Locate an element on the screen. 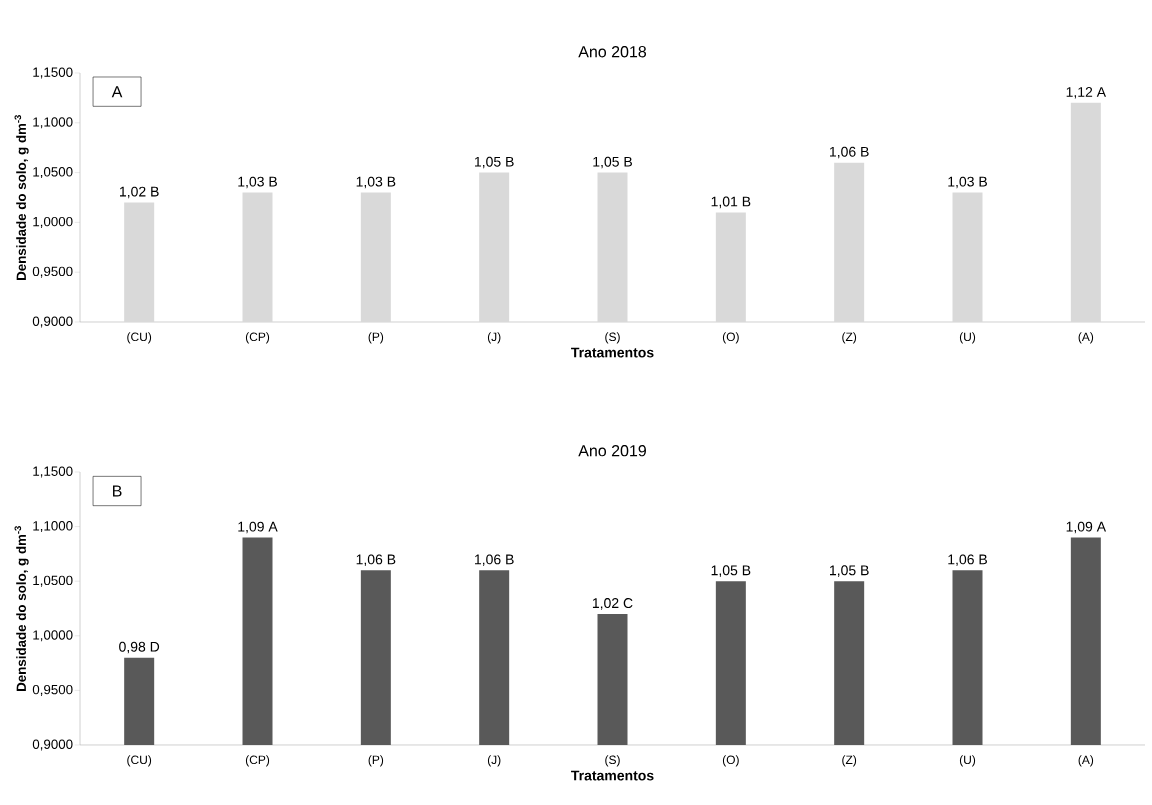  annotation: B is located at coordinates (117, 491).